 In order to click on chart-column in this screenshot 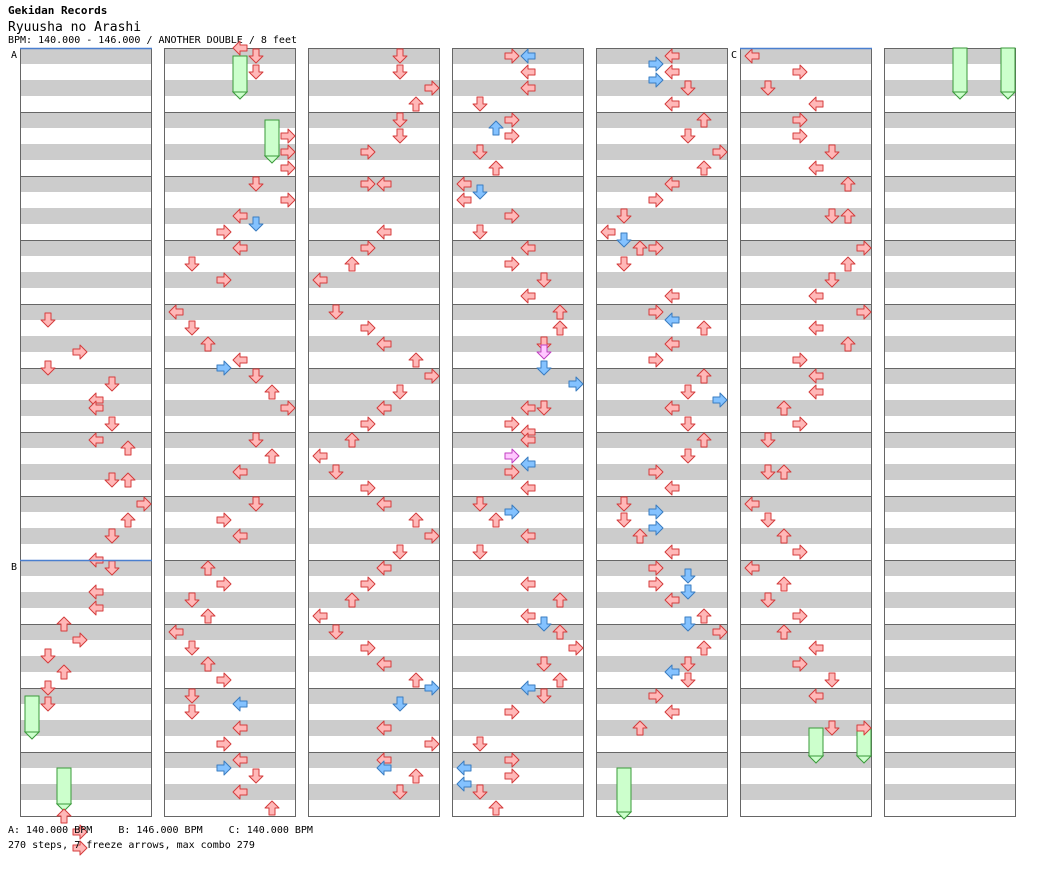, I will do `click(518, 432)`.